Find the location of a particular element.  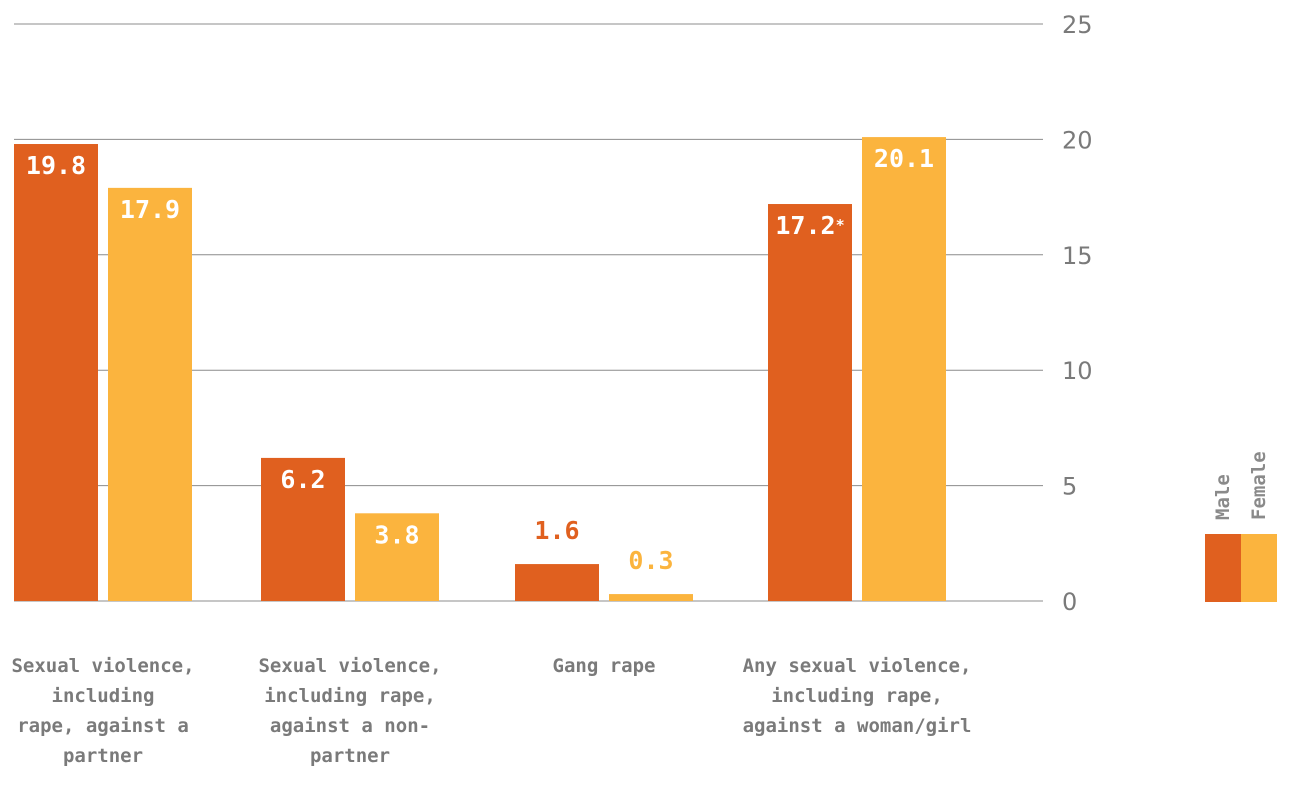

y-tick-label: 15 is located at coordinates (1077, 256).